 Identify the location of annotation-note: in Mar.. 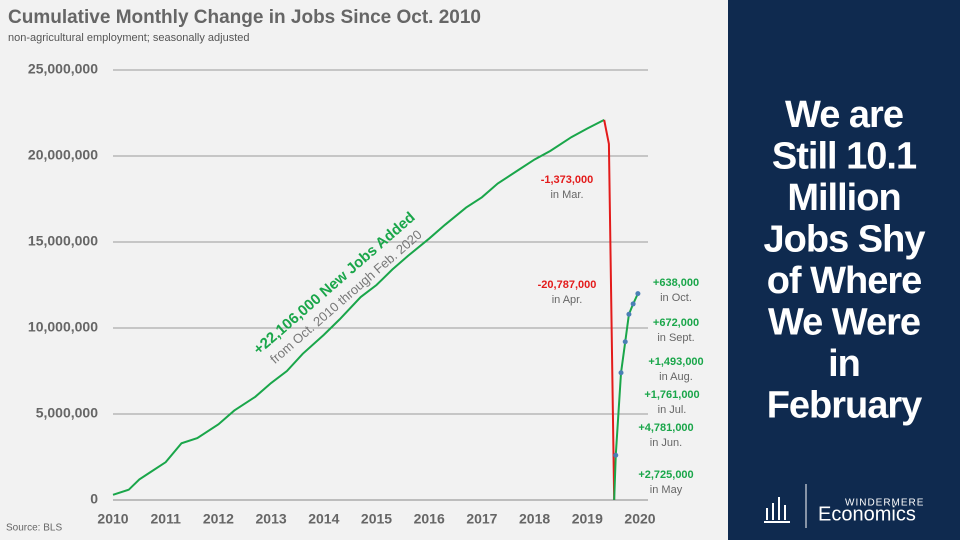
(566, 195).